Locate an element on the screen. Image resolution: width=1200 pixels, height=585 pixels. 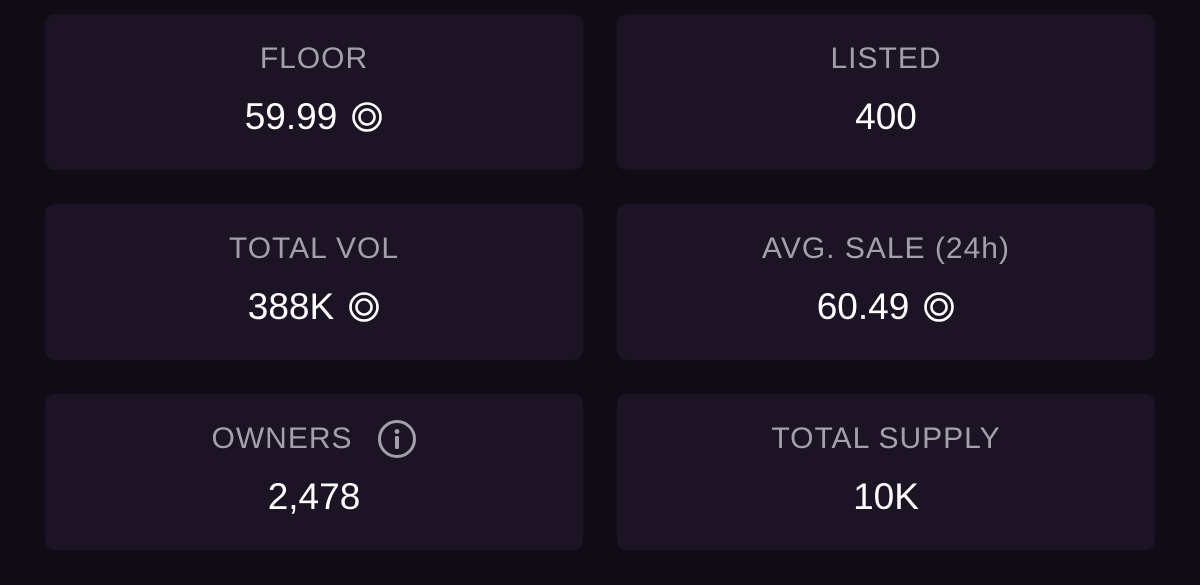
stat-card-owners: OWNERS 2,478 is located at coordinates (314, 472).